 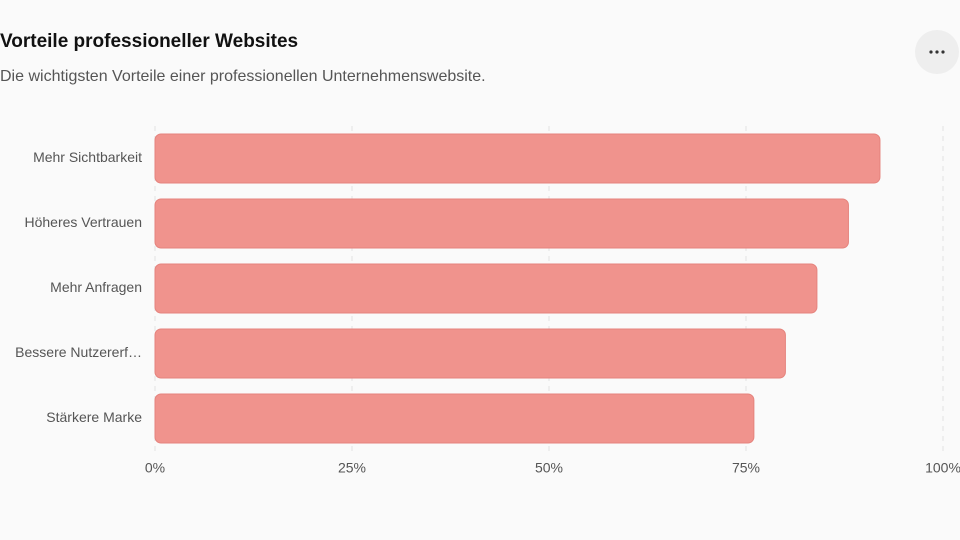 What do you see at coordinates (746, 468) in the screenshot?
I see `x-tick-label: 75%` at bounding box center [746, 468].